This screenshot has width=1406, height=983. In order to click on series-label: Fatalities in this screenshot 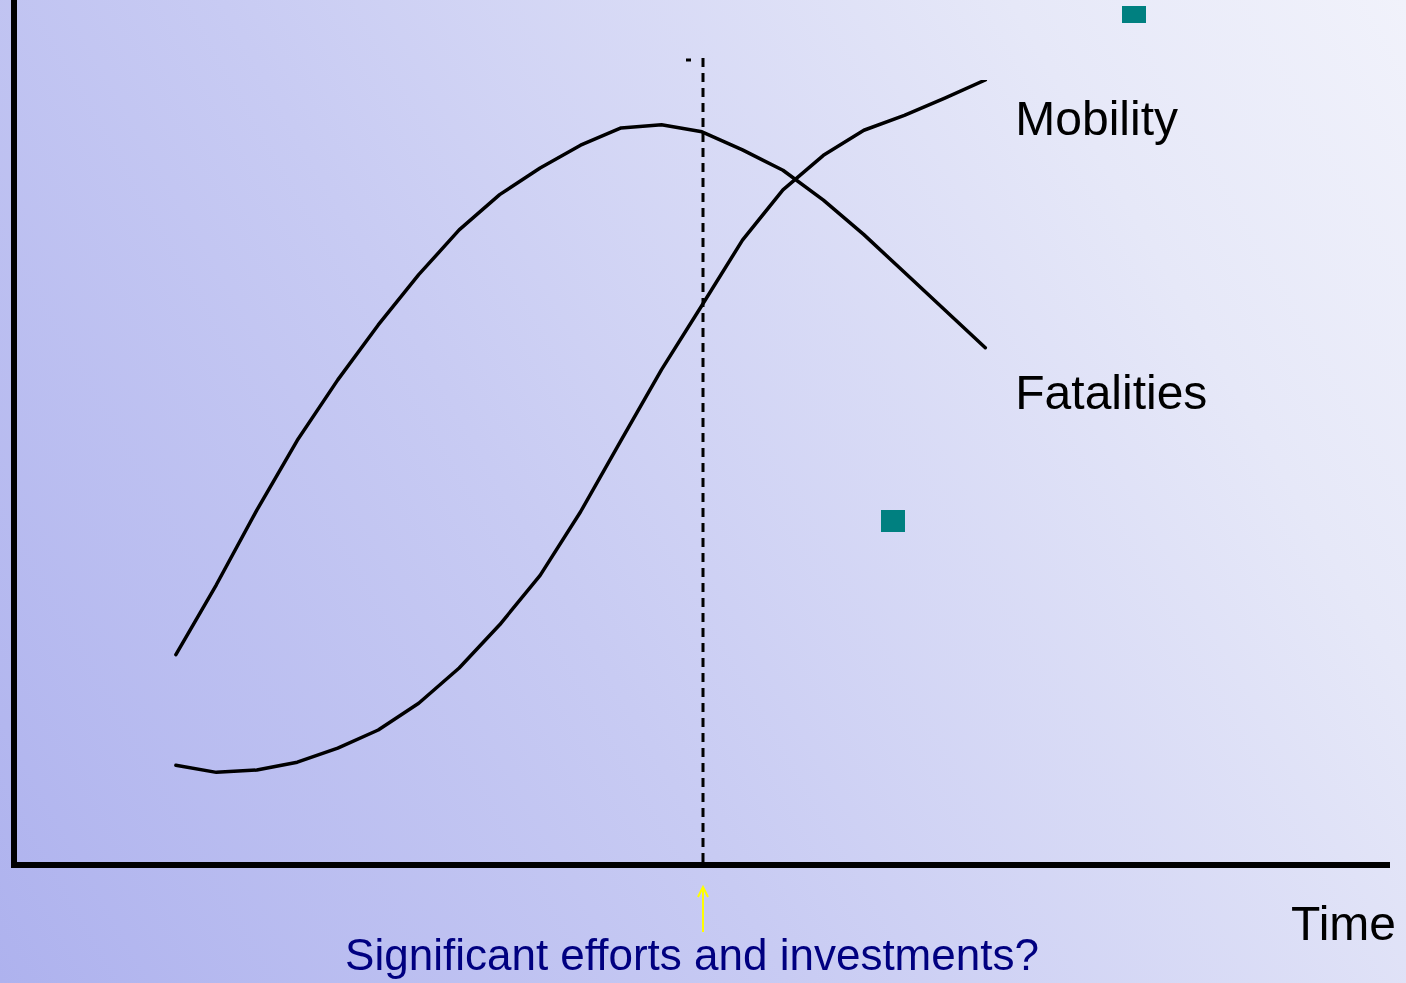, I will do `click(1111, 392)`.